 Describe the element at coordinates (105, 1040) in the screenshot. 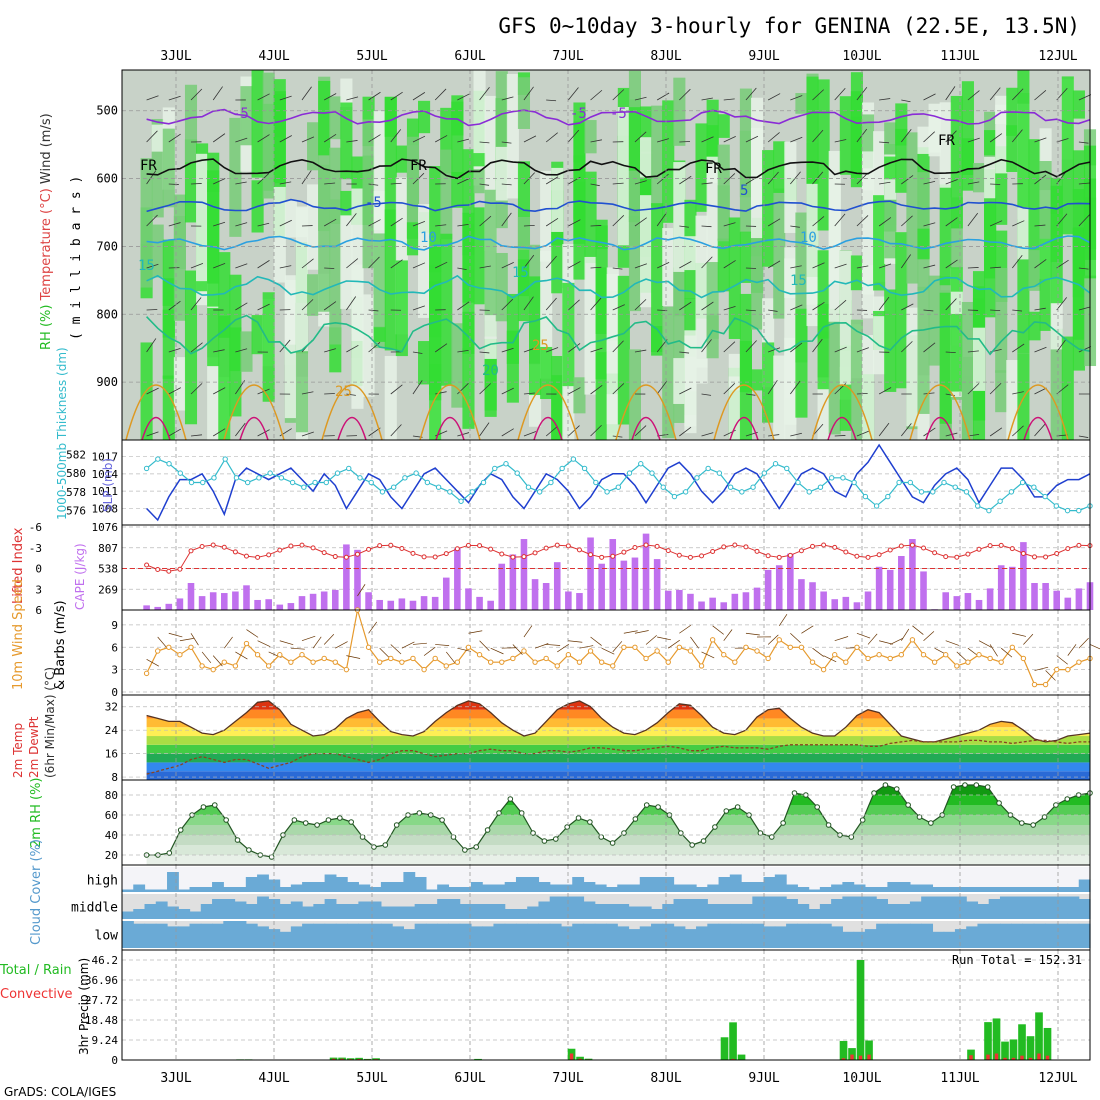

I see `precip-tick: 9.24` at that location.